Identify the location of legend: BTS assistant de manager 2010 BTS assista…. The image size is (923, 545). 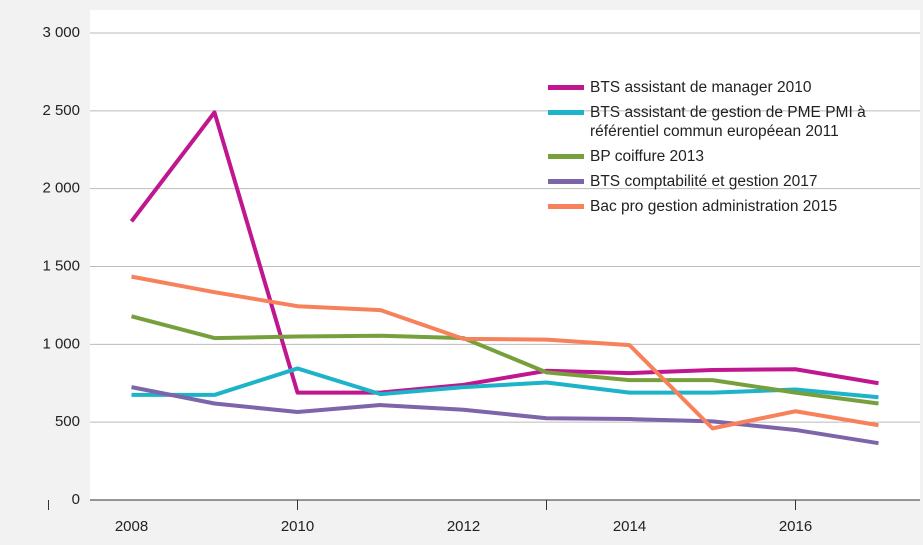
(733, 150).